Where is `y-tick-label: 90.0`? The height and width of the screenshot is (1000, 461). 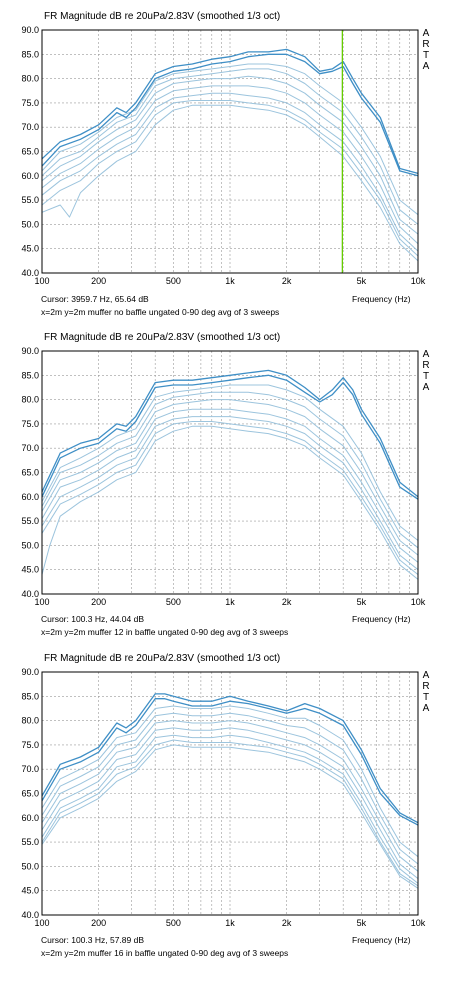 y-tick-label: 90.0 is located at coordinates (30, 30).